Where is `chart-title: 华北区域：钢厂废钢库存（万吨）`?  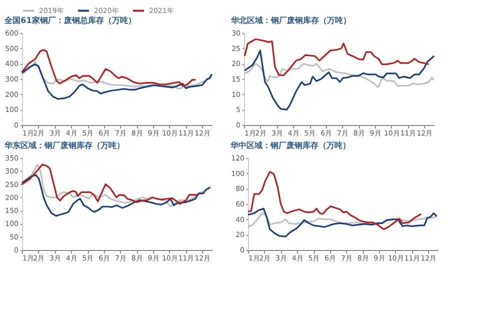 chart-title: 华北区域：钢厂废钢库存（万吨） is located at coordinates (291, 20).